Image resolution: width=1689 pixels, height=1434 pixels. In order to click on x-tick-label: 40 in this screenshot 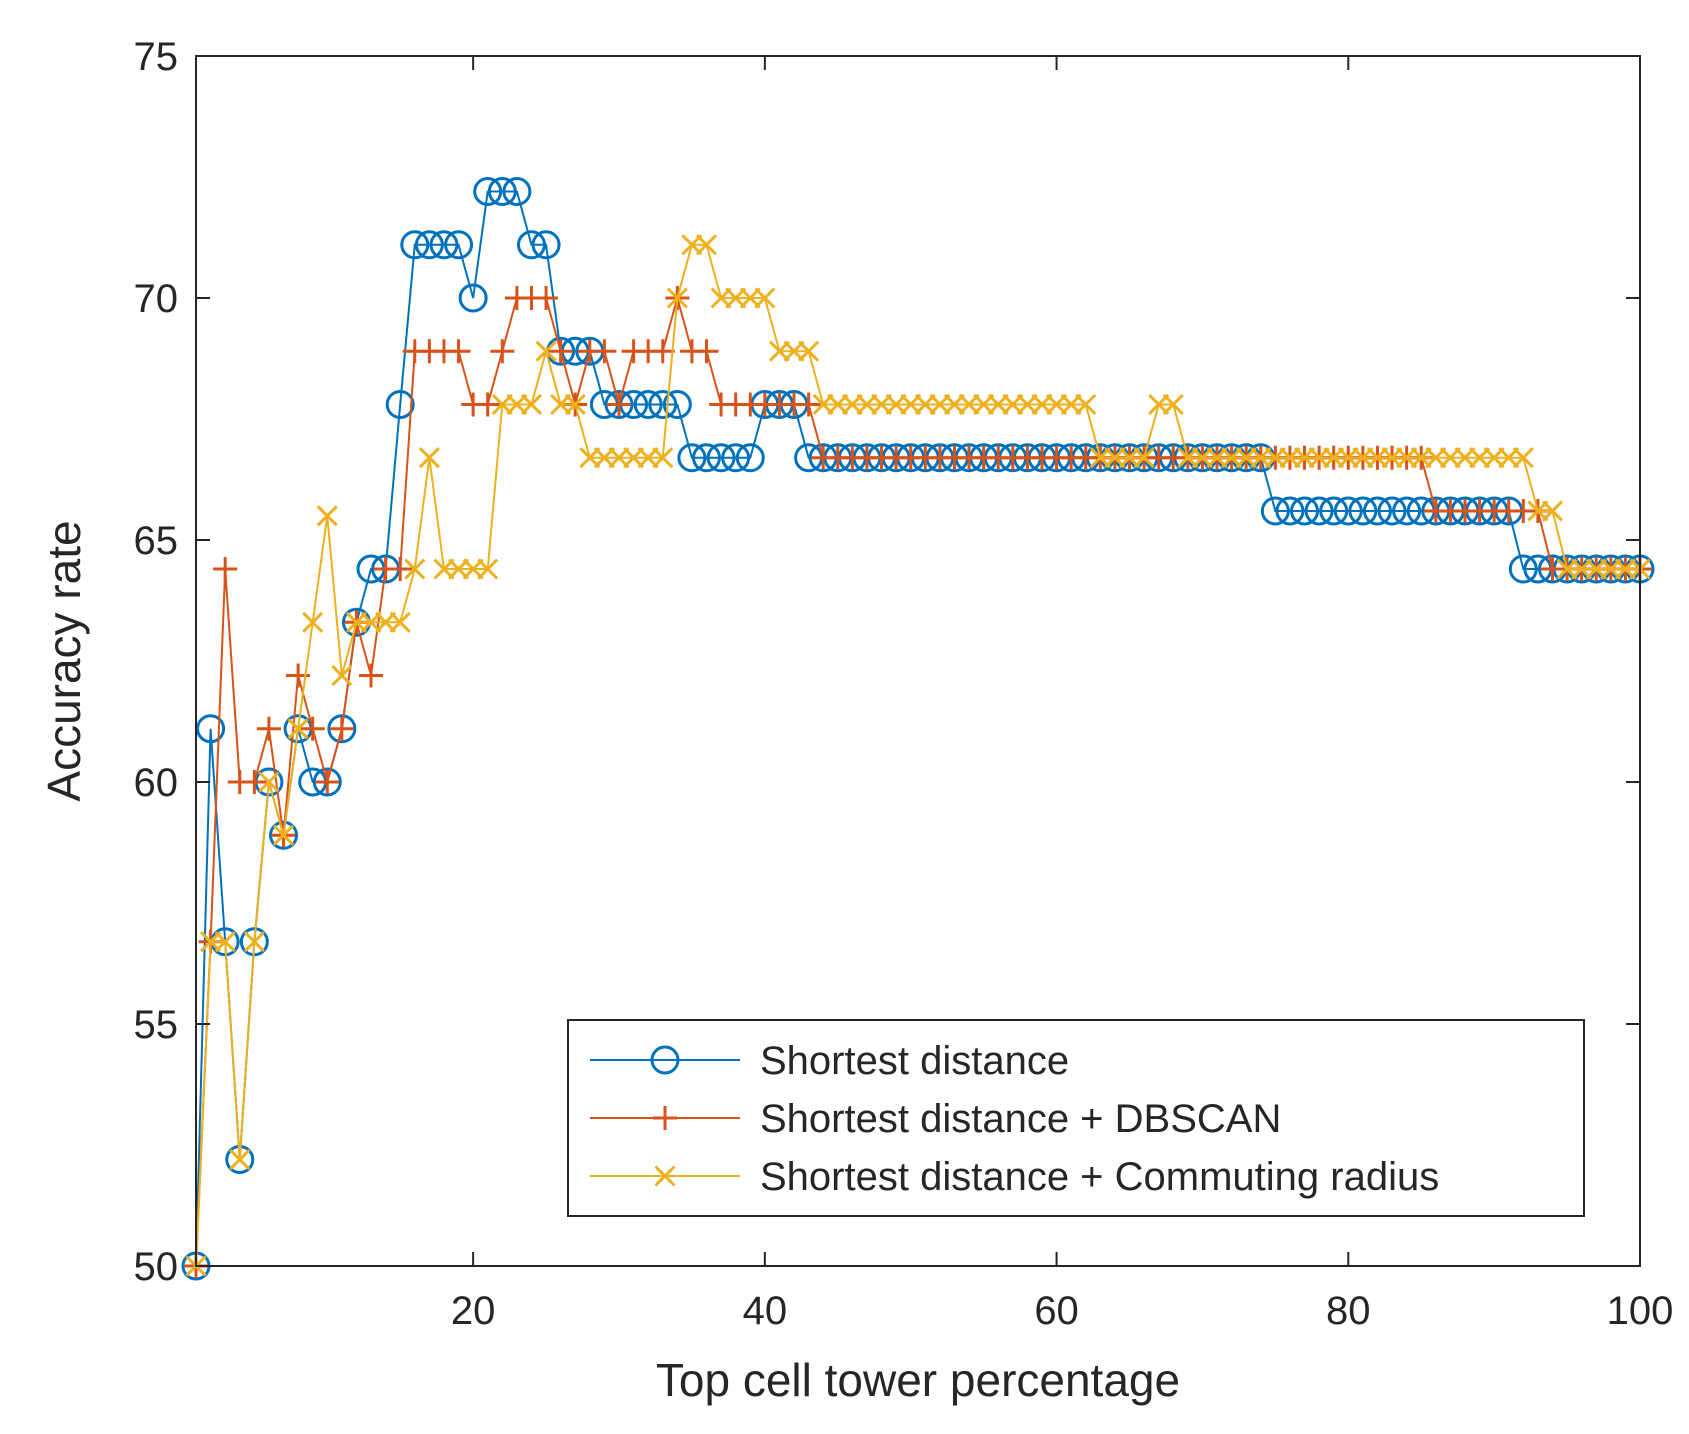, I will do `click(765, 1311)`.